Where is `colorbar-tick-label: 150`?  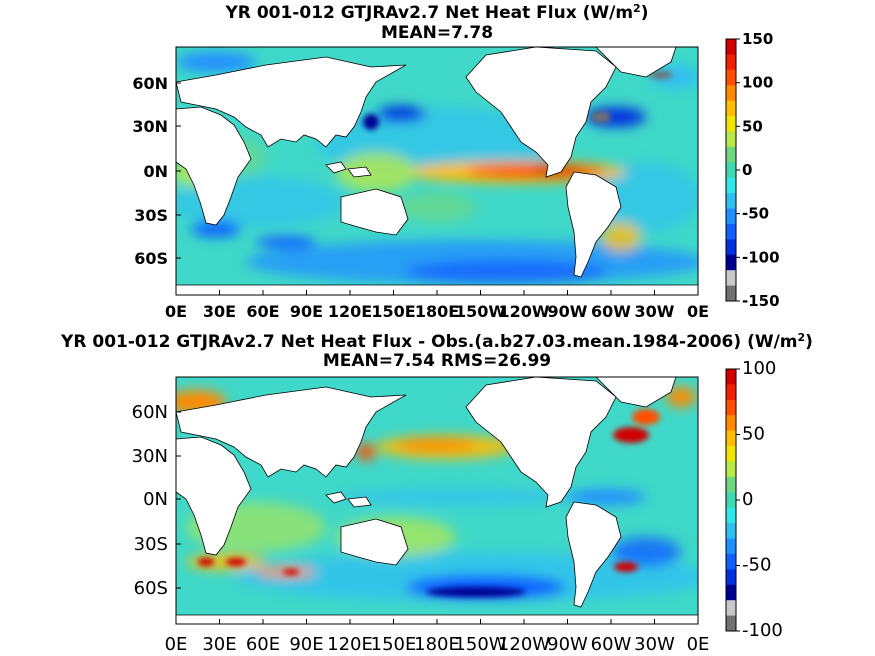
colorbar-tick-label: 150 is located at coordinates (757, 39).